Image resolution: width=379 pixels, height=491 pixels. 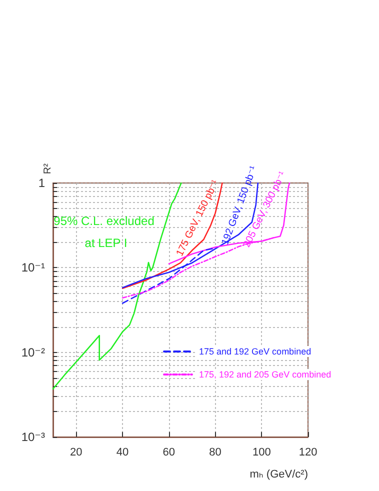 What do you see at coordinates (279, 474) in the screenshot?
I see `x-axis-title: mₕ (GeV/c²)` at bounding box center [279, 474].